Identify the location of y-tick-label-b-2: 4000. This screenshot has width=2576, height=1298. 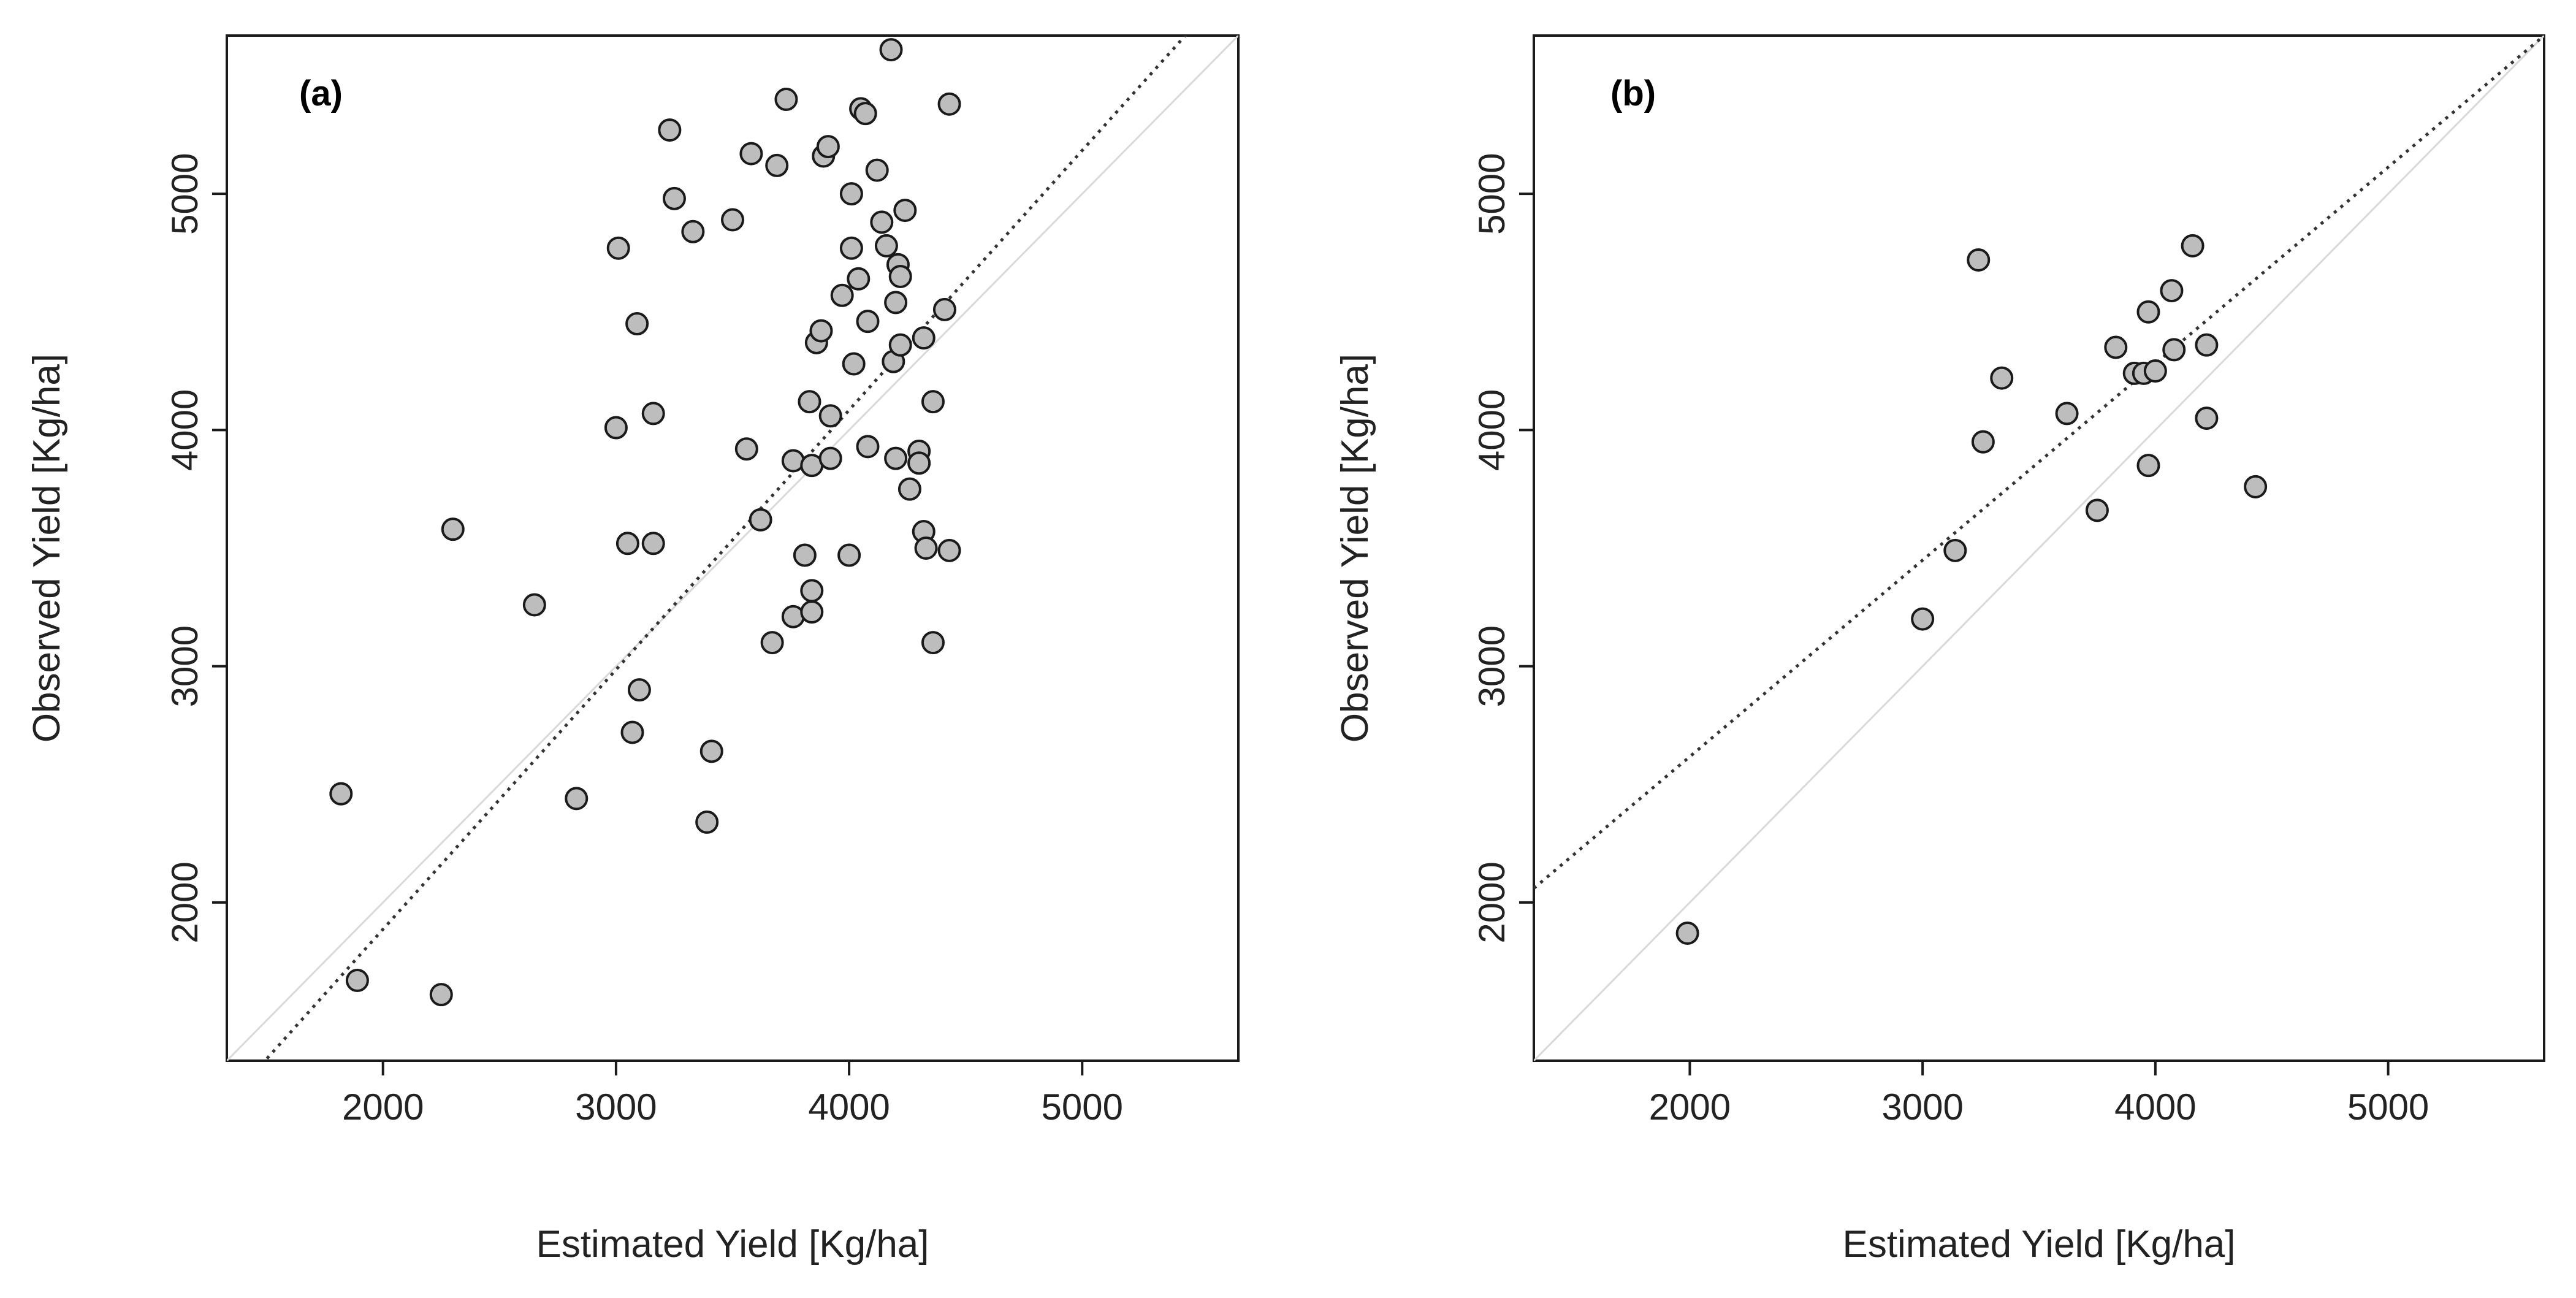
(1491, 430).